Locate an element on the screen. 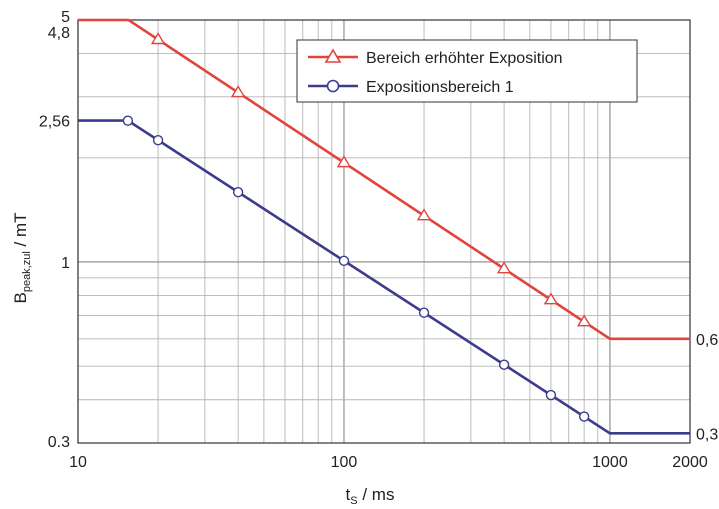 This screenshot has height=509, width=719. legend-marker-circle is located at coordinates (333, 86).